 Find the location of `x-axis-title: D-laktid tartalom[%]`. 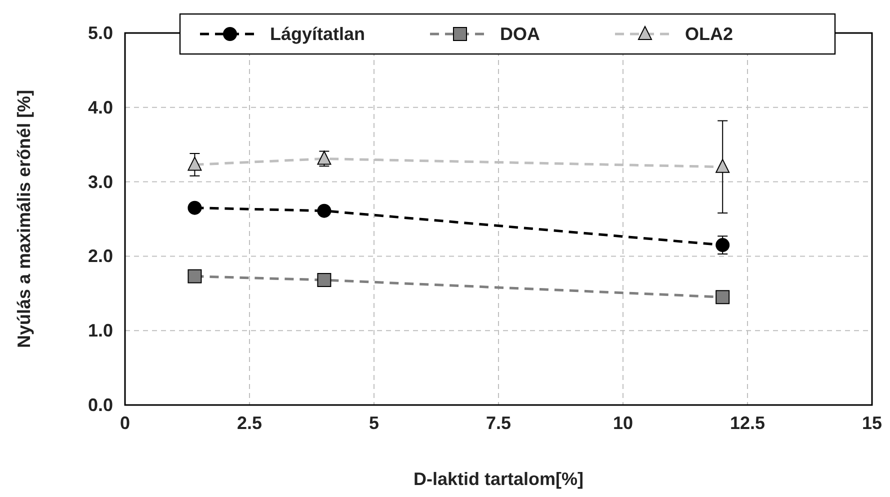

x-axis-title: D-laktid tartalom[%] is located at coordinates (498, 479).